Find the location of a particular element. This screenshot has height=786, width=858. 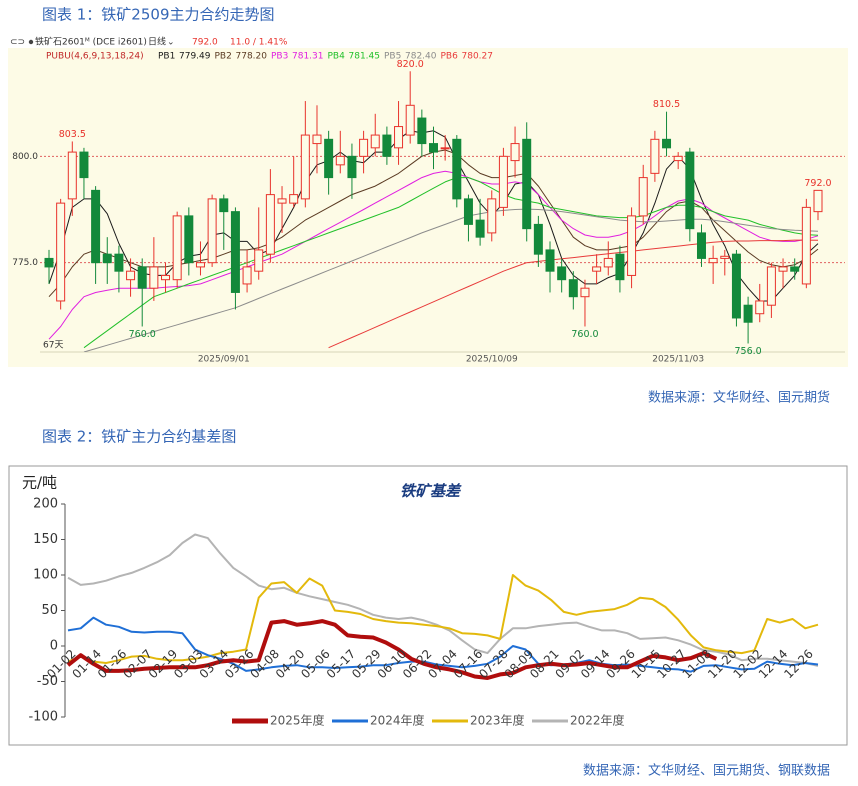

last-price: 792.0 is located at coordinates (205, 43).